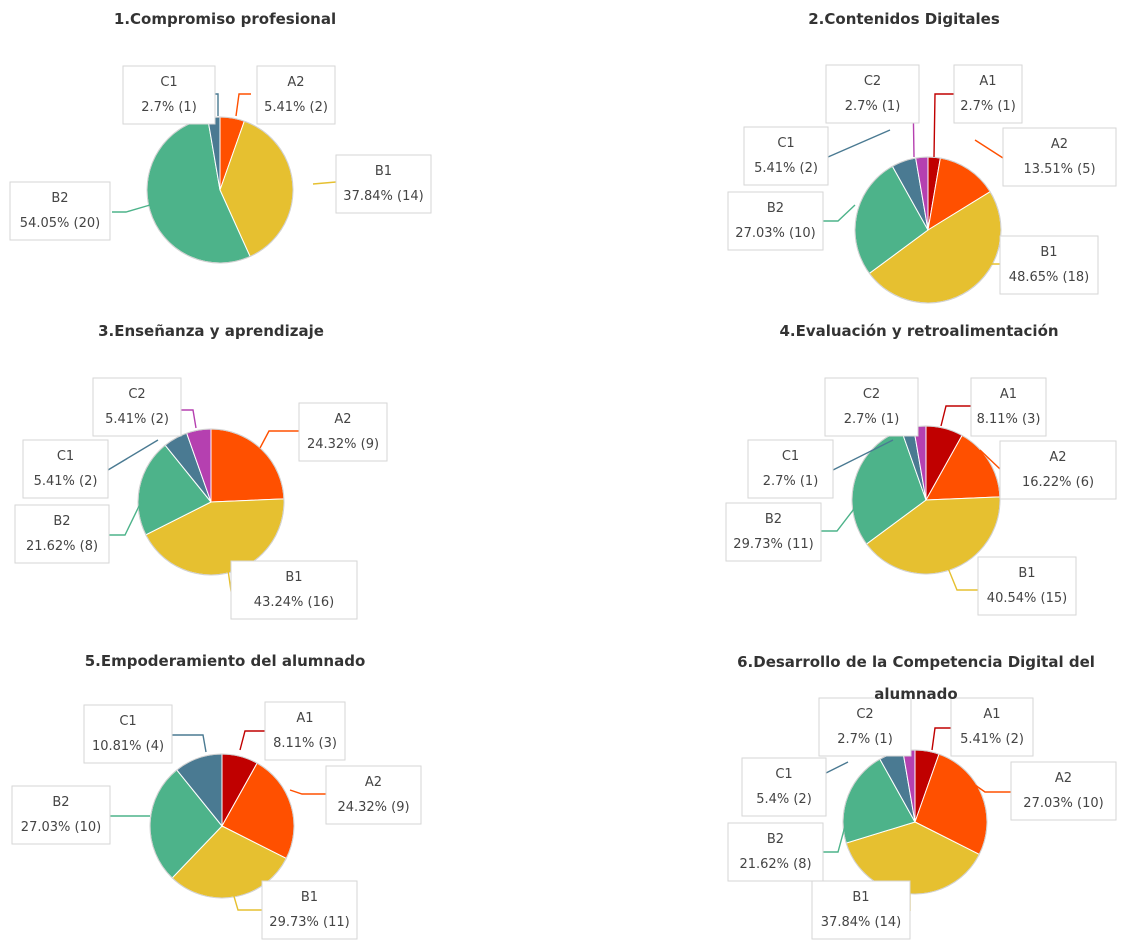 The height and width of the screenshot is (940, 1122). I want to click on leader-line-c2, so click(189, 419).